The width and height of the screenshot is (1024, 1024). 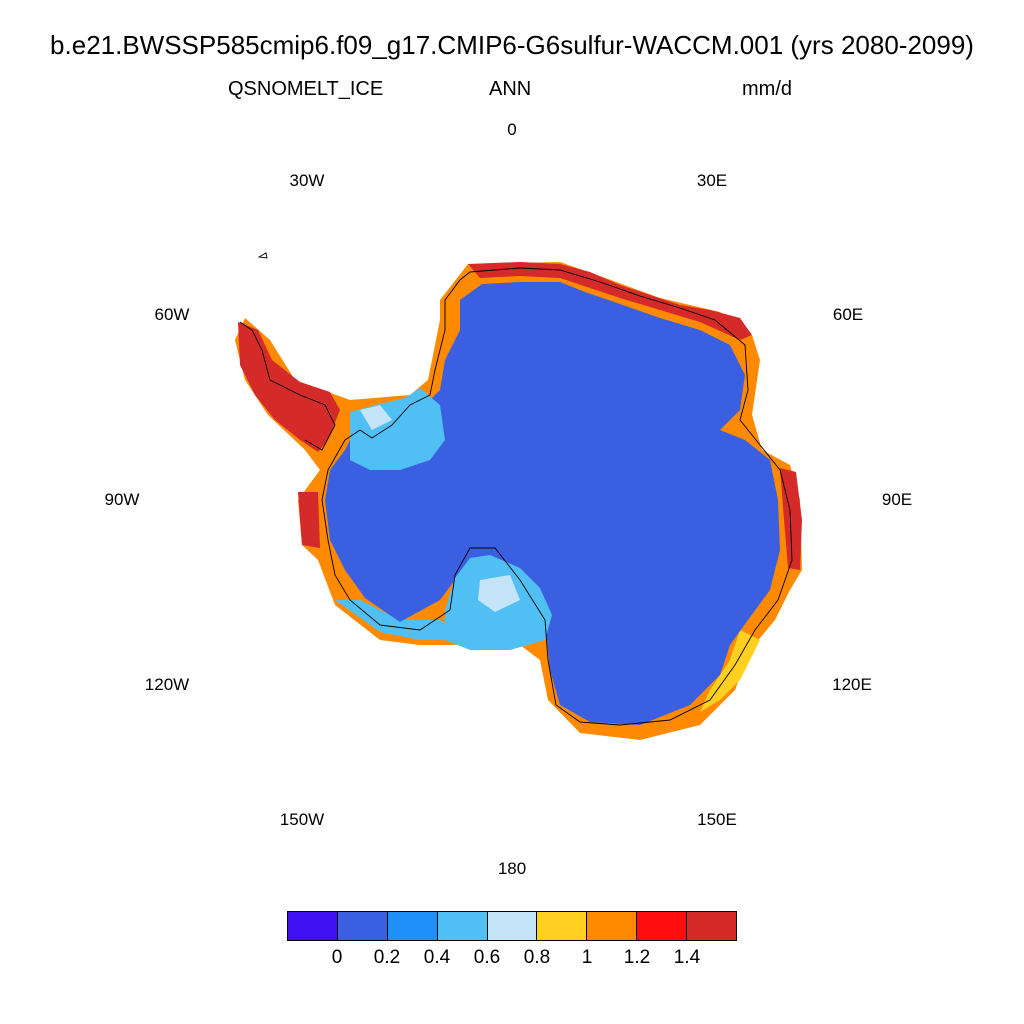 I want to click on colorbar-tick-label: 0.4, so click(x=437, y=957).